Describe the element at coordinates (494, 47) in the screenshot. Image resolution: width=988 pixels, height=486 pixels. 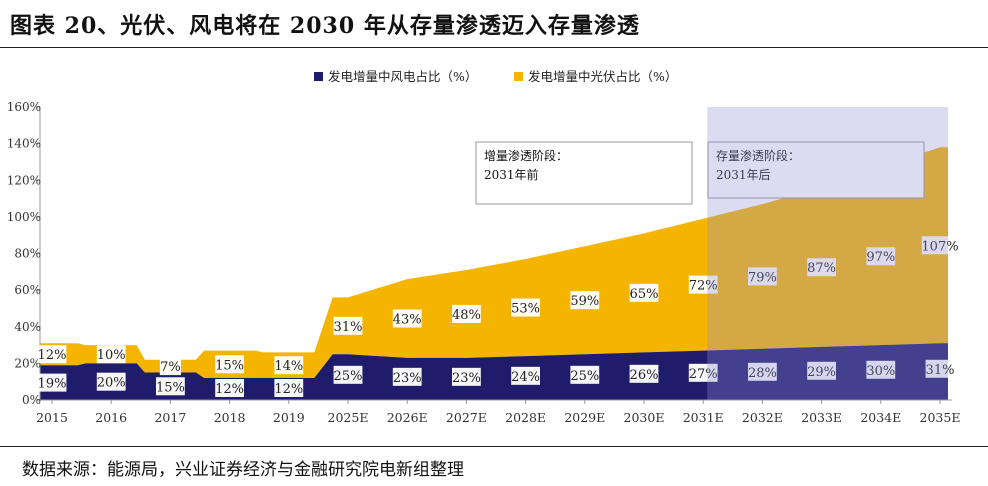
I see `title-rule` at that location.